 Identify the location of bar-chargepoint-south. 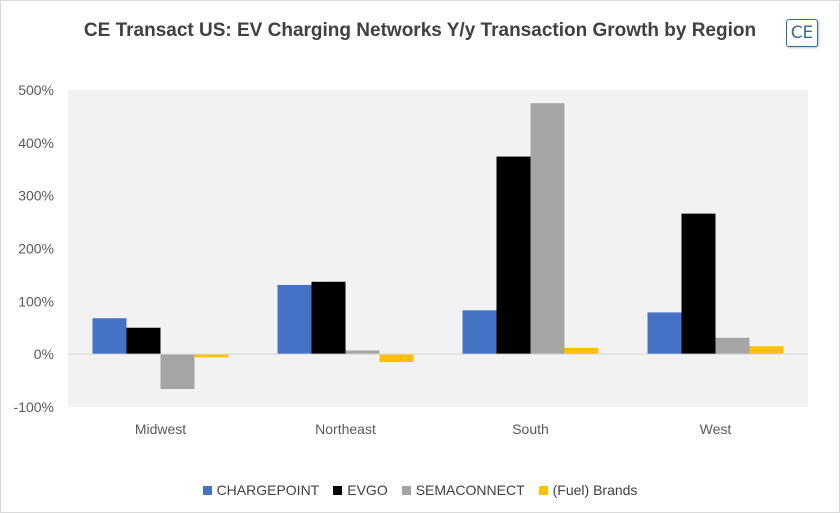
(479, 332).